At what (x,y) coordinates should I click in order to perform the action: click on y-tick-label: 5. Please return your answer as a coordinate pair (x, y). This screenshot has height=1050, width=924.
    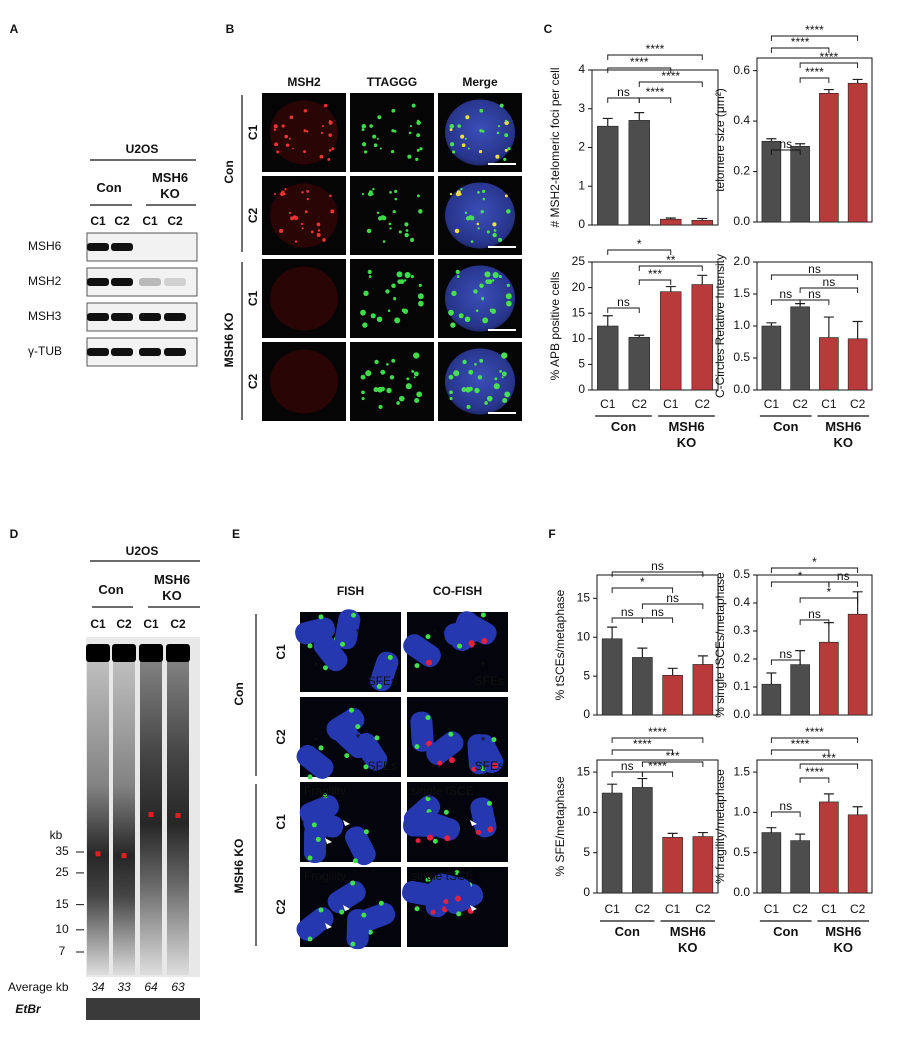
    Looking at the image, I should click on (581, 364).